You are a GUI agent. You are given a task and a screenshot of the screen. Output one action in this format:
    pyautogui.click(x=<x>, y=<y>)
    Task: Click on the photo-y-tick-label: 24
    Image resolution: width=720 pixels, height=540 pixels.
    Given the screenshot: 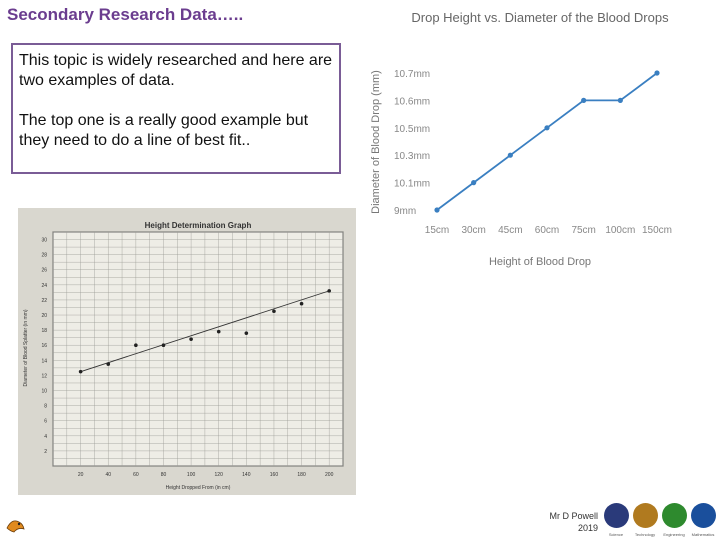 What is the action you would take?
    pyautogui.click(x=44, y=286)
    